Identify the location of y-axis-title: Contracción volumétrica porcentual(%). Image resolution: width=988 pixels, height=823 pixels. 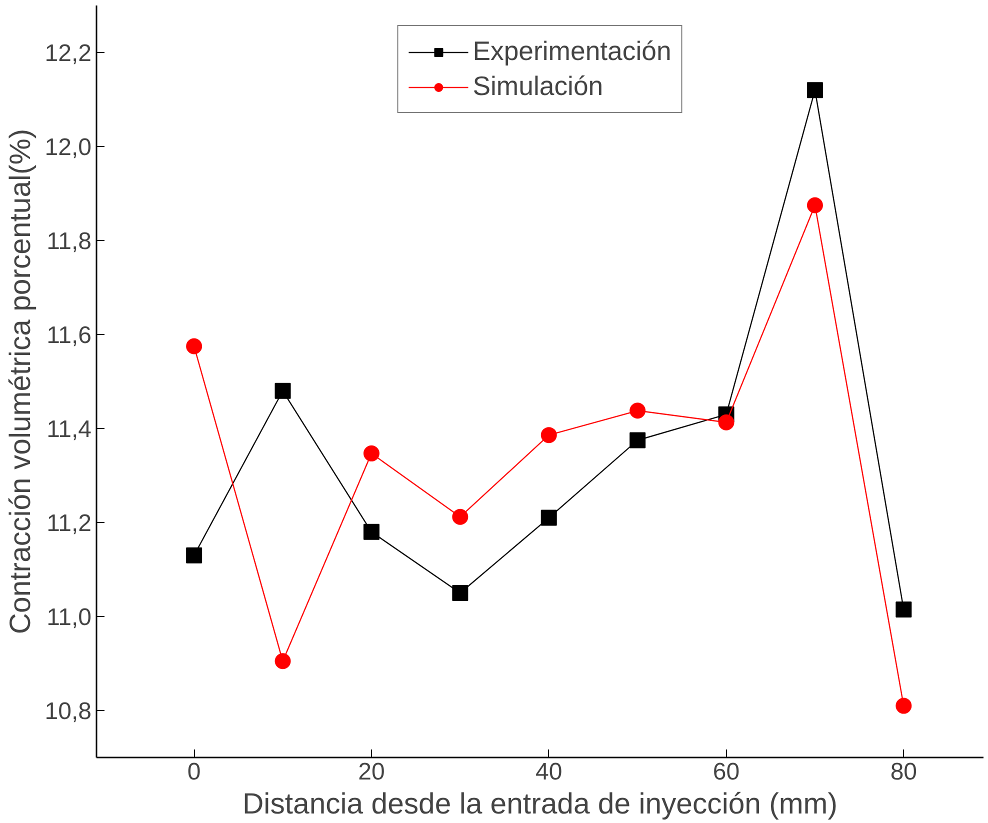
(20, 381).